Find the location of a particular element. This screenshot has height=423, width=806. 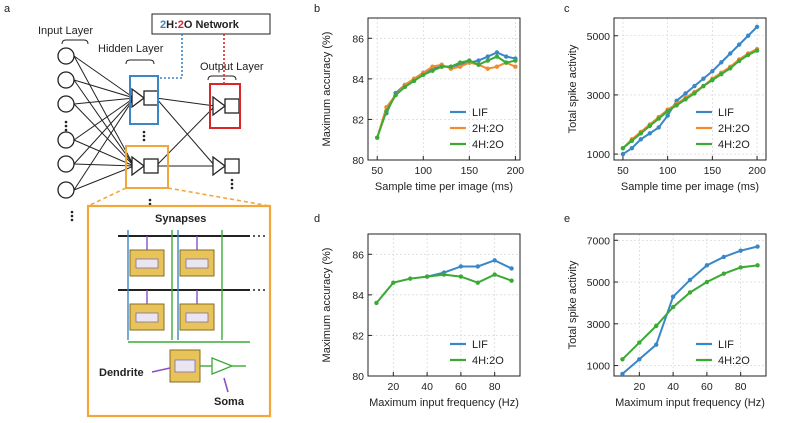

synapse-inset-box is located at coordinates (179, 311).